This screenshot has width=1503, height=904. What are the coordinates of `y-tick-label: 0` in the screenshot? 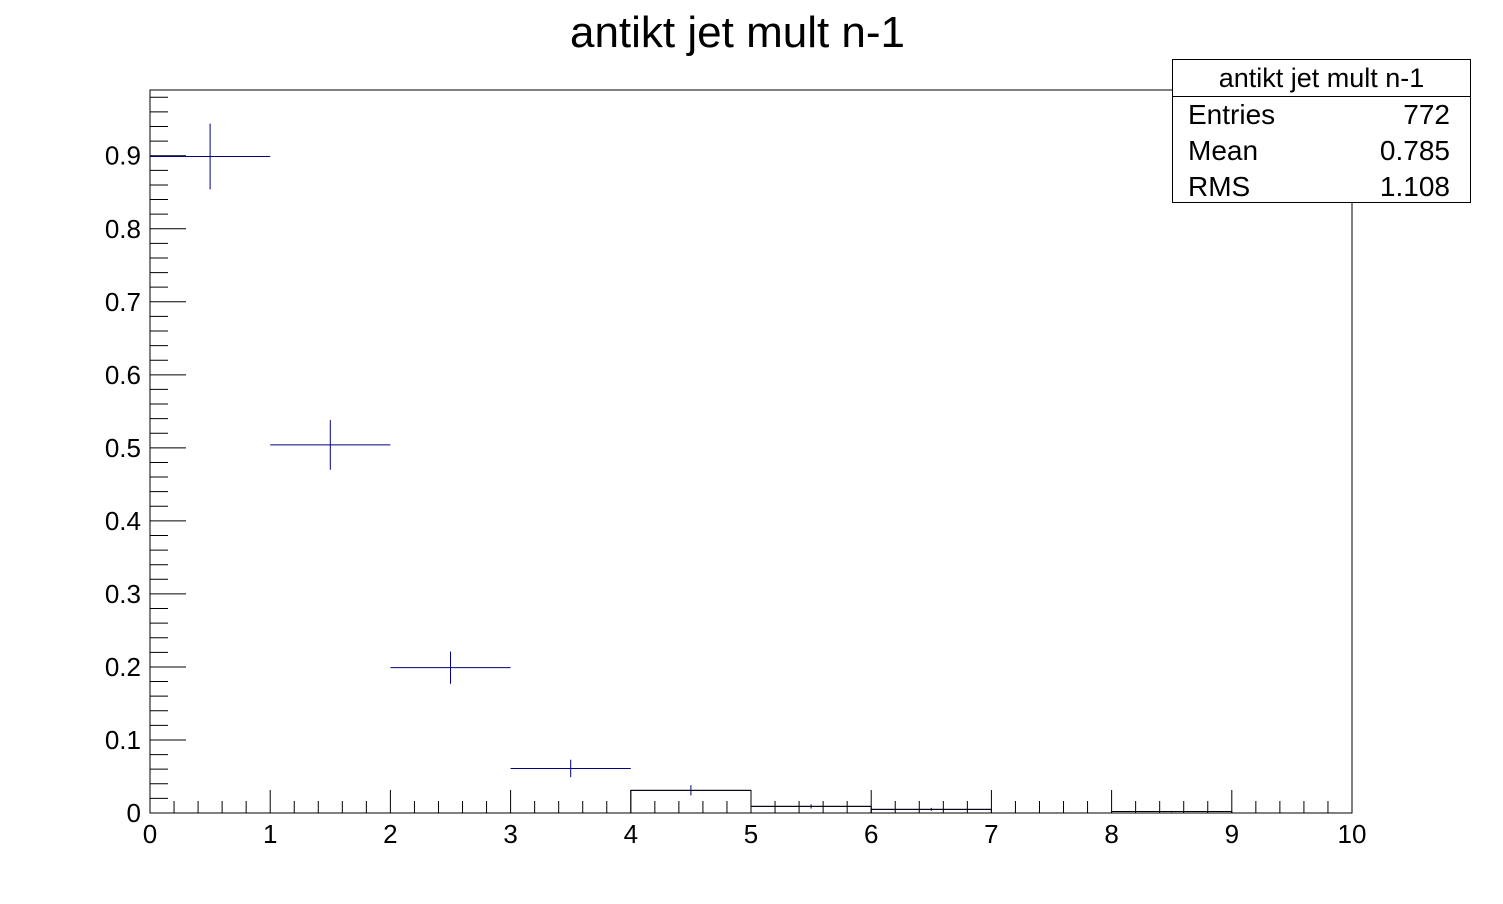 It's located at (134, 813).